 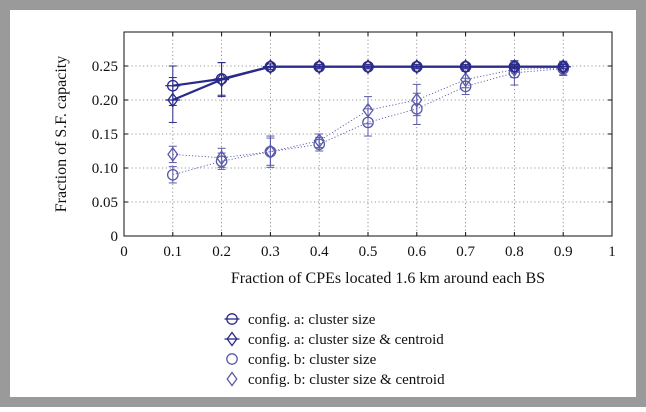 What do you see at coordinates (221, 252) in the screenshot?
I see `x-tick-label: 0.2` at bounding box center [221, 252].